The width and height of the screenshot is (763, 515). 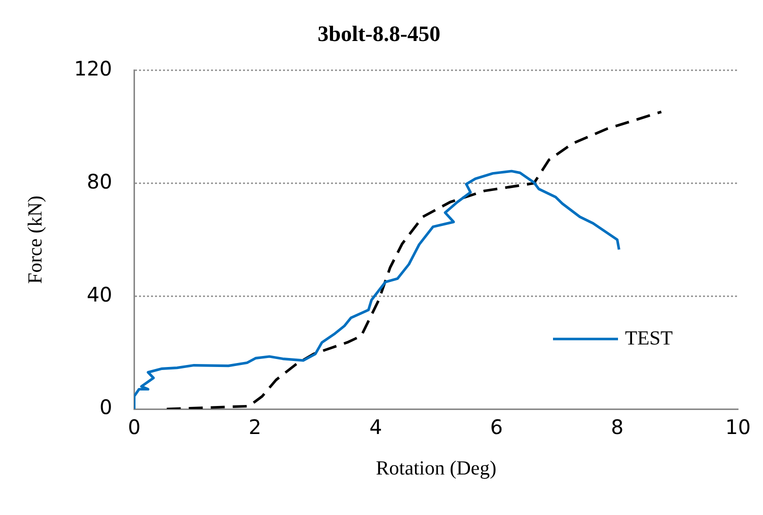 I want to click on y-axis-title: Force (kN), so click(x=35, y=240).